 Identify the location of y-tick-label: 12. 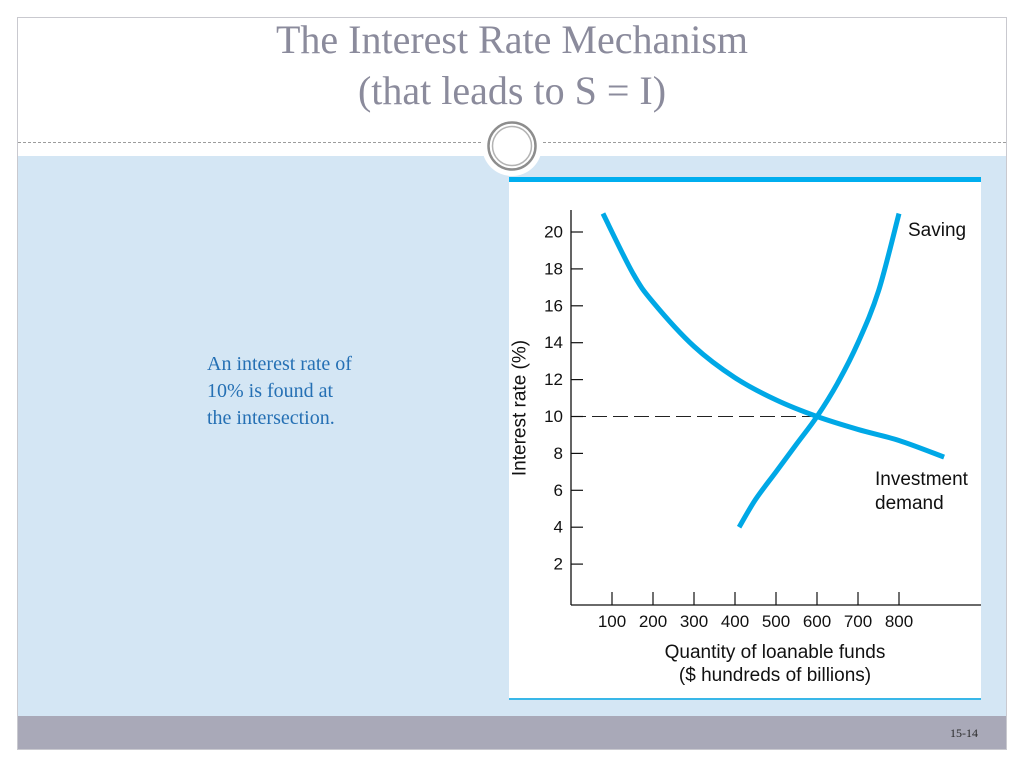
(553, 379).